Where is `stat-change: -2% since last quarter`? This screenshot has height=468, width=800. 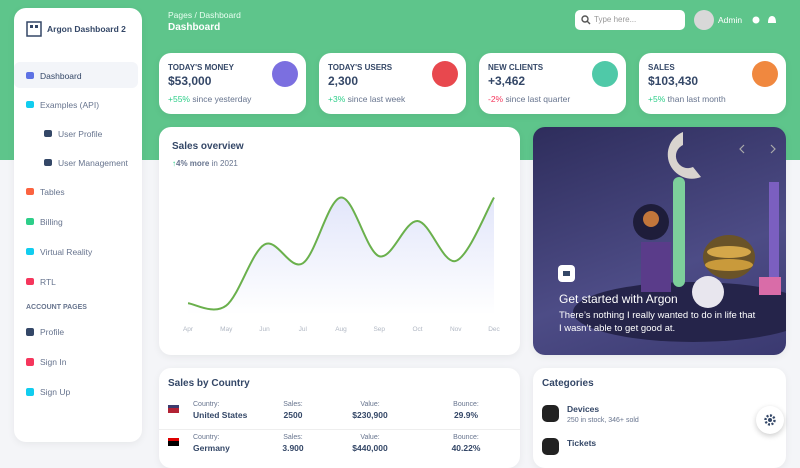 stat-change: -2% since last quarter is located at coordinates (529, 99).